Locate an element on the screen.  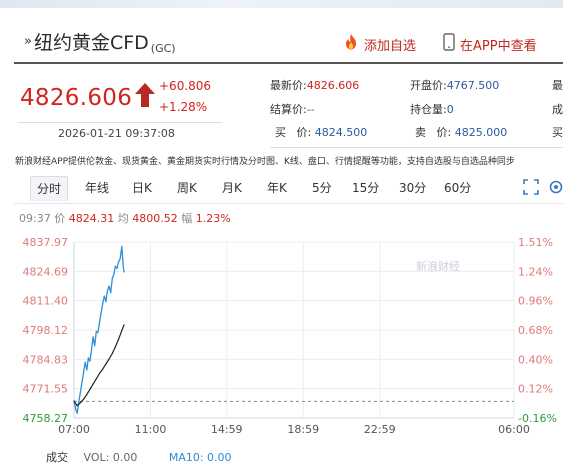
stat-bid-sep: 价: is located at coordinates (304, 132).